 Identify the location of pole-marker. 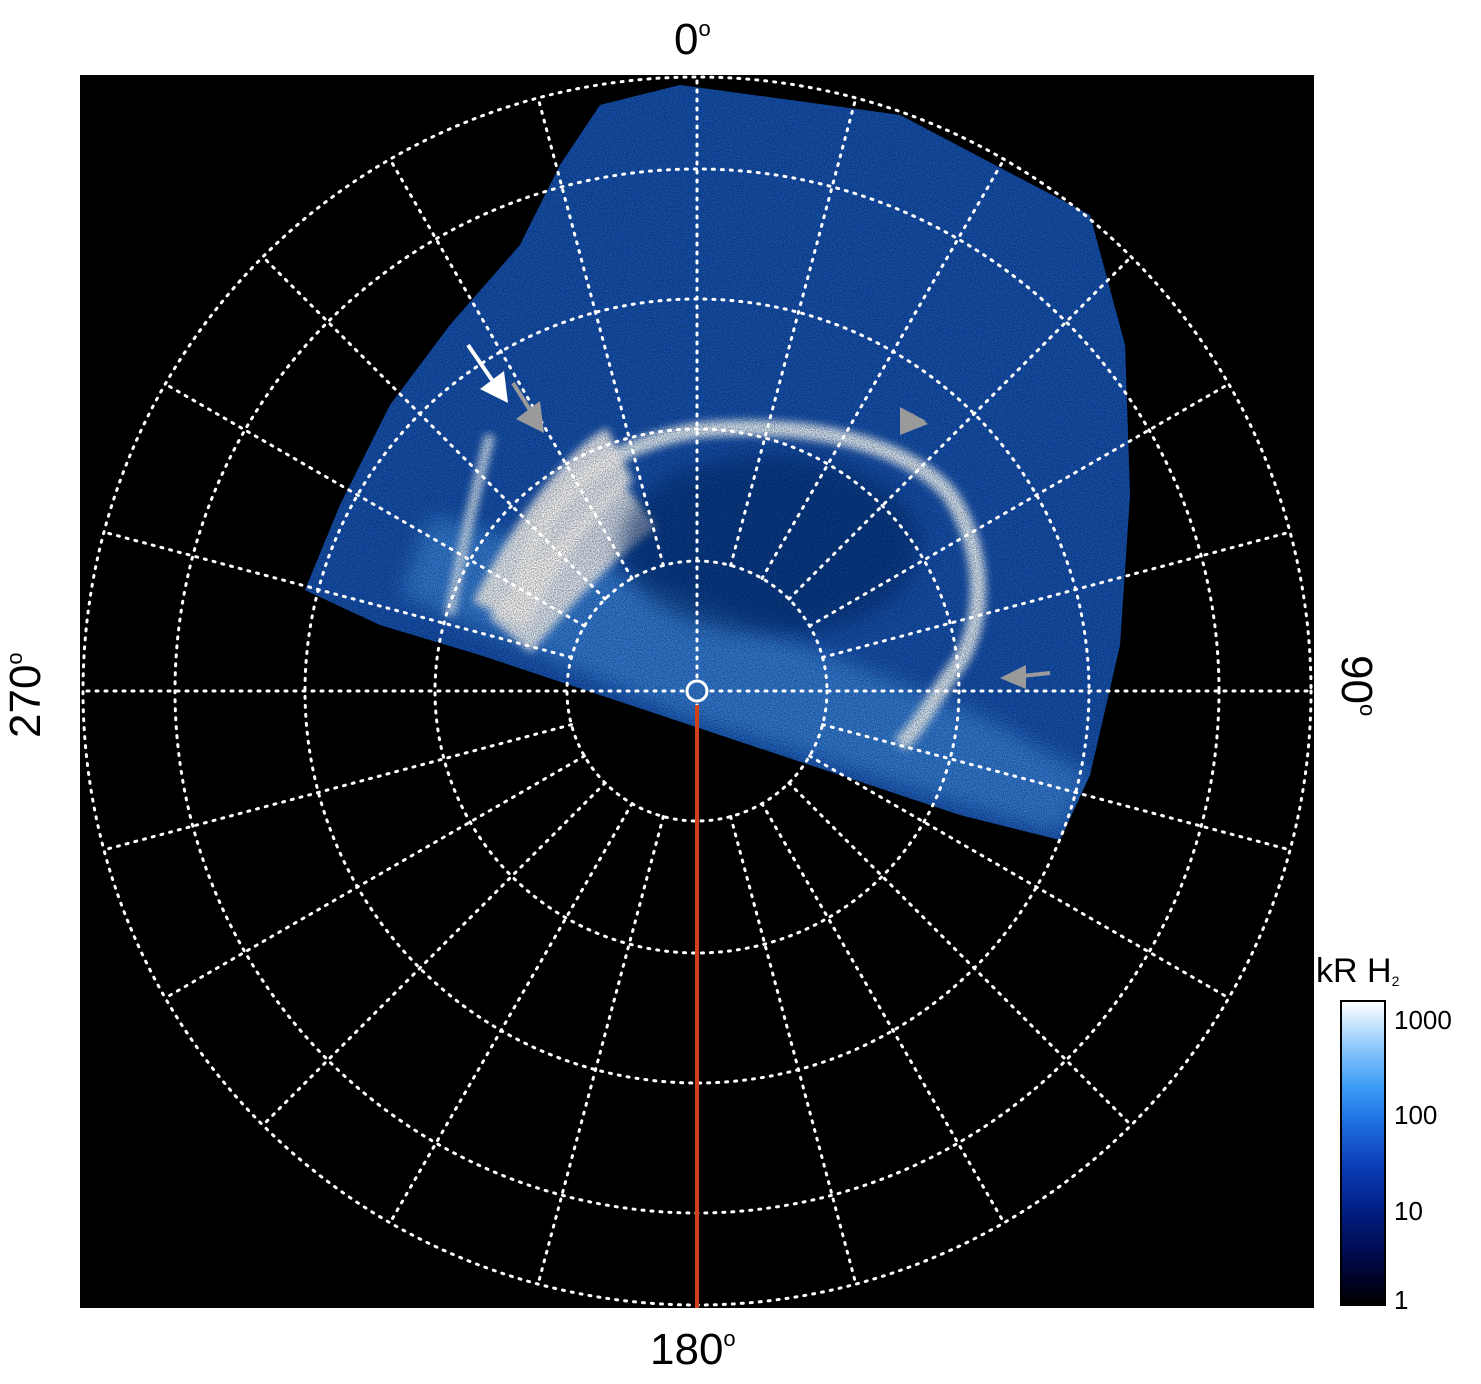
(697, 691).